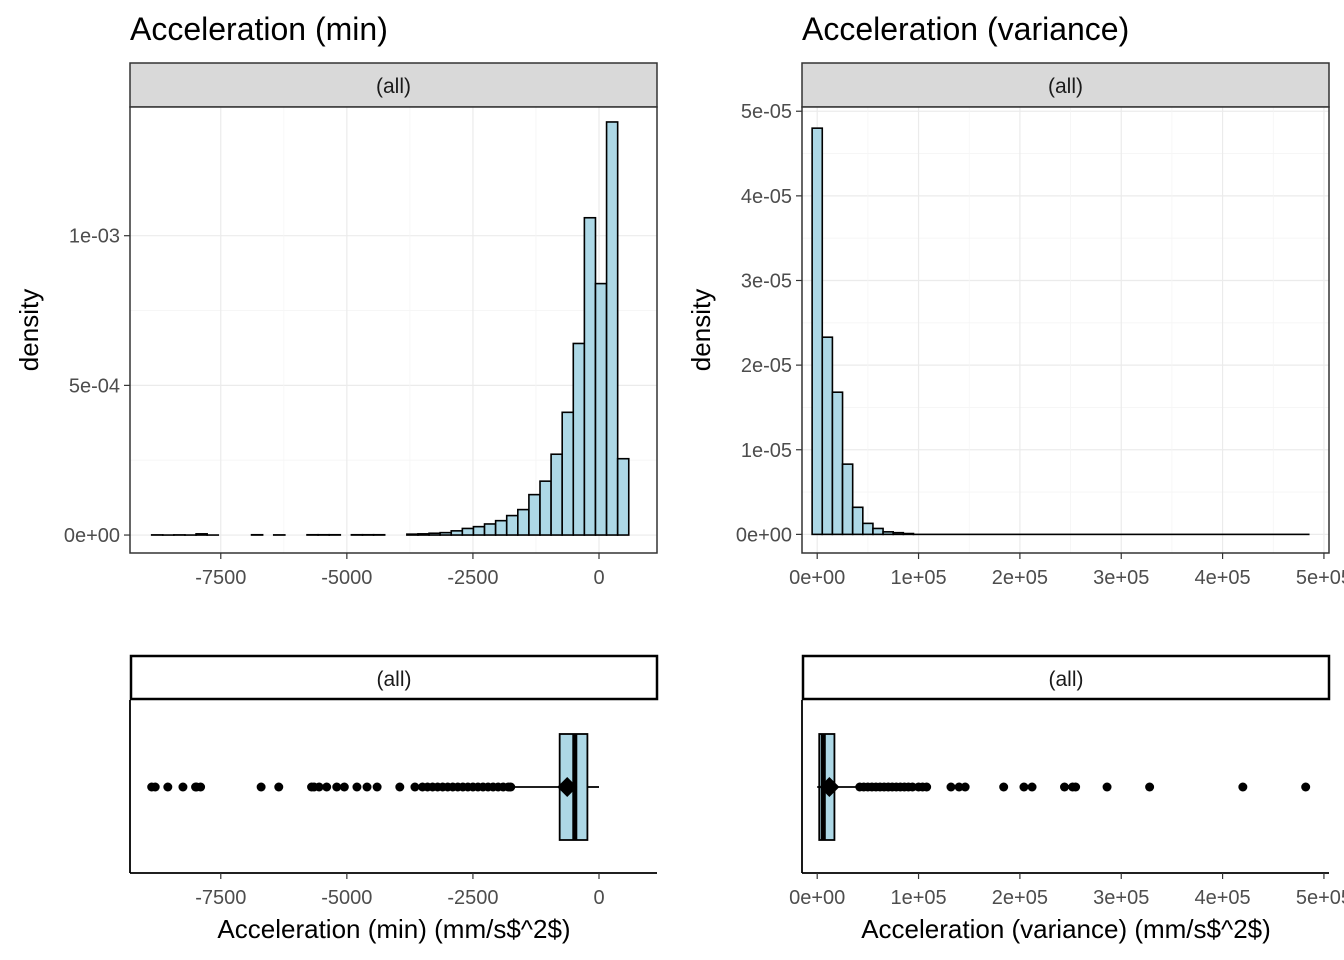  I want to click on box-var-xlabel: Acceleration (variance) (mm/s$^2$), so click(1066, 929).